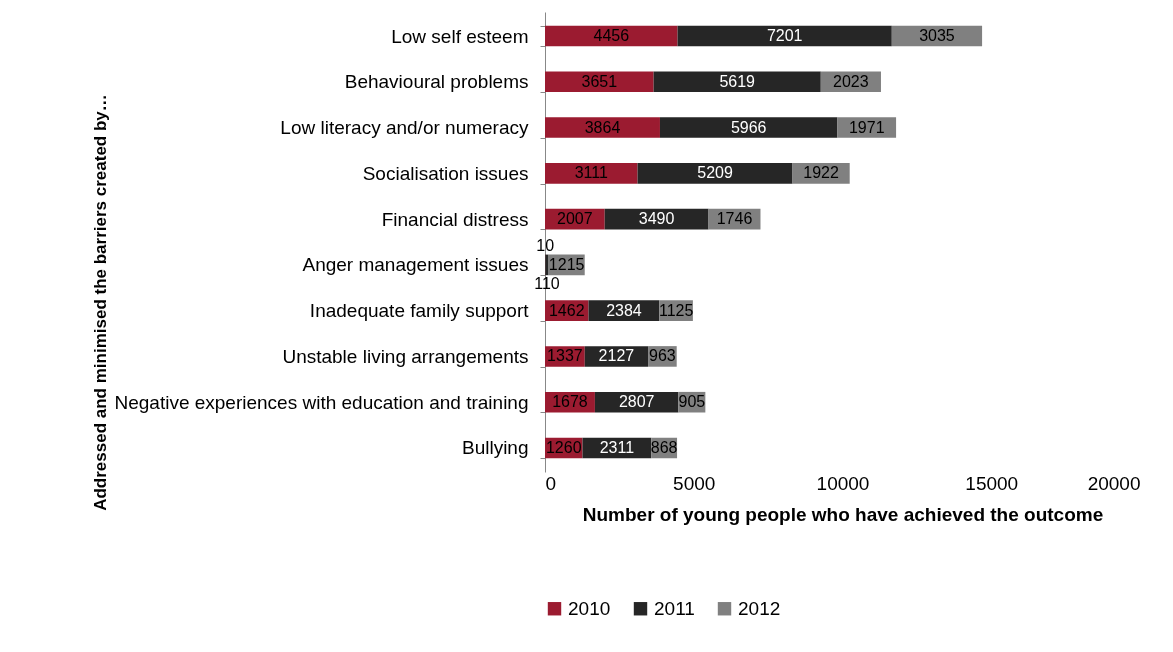 The image size is (1173, 652). Describe the element at coordinates (436, 82) in the screenshot. I see `y-tick-label: Behavioural problems` at that location.